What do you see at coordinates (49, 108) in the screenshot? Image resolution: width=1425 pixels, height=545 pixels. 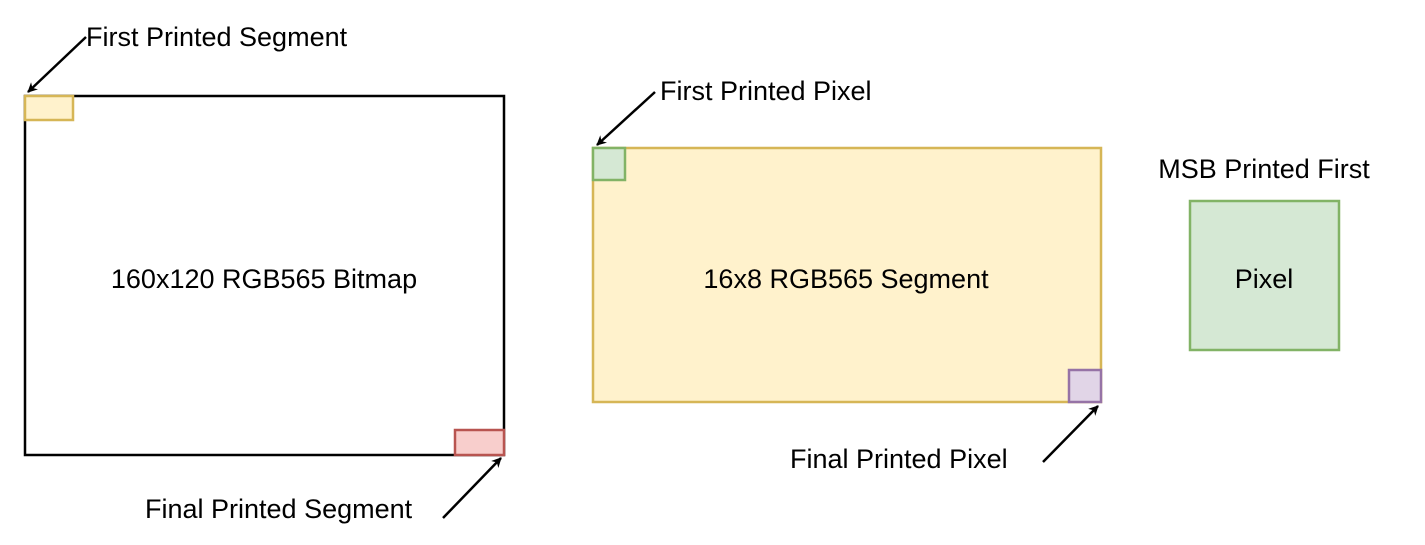 I see `first-segment-marker` at bounding box center [49, 108].